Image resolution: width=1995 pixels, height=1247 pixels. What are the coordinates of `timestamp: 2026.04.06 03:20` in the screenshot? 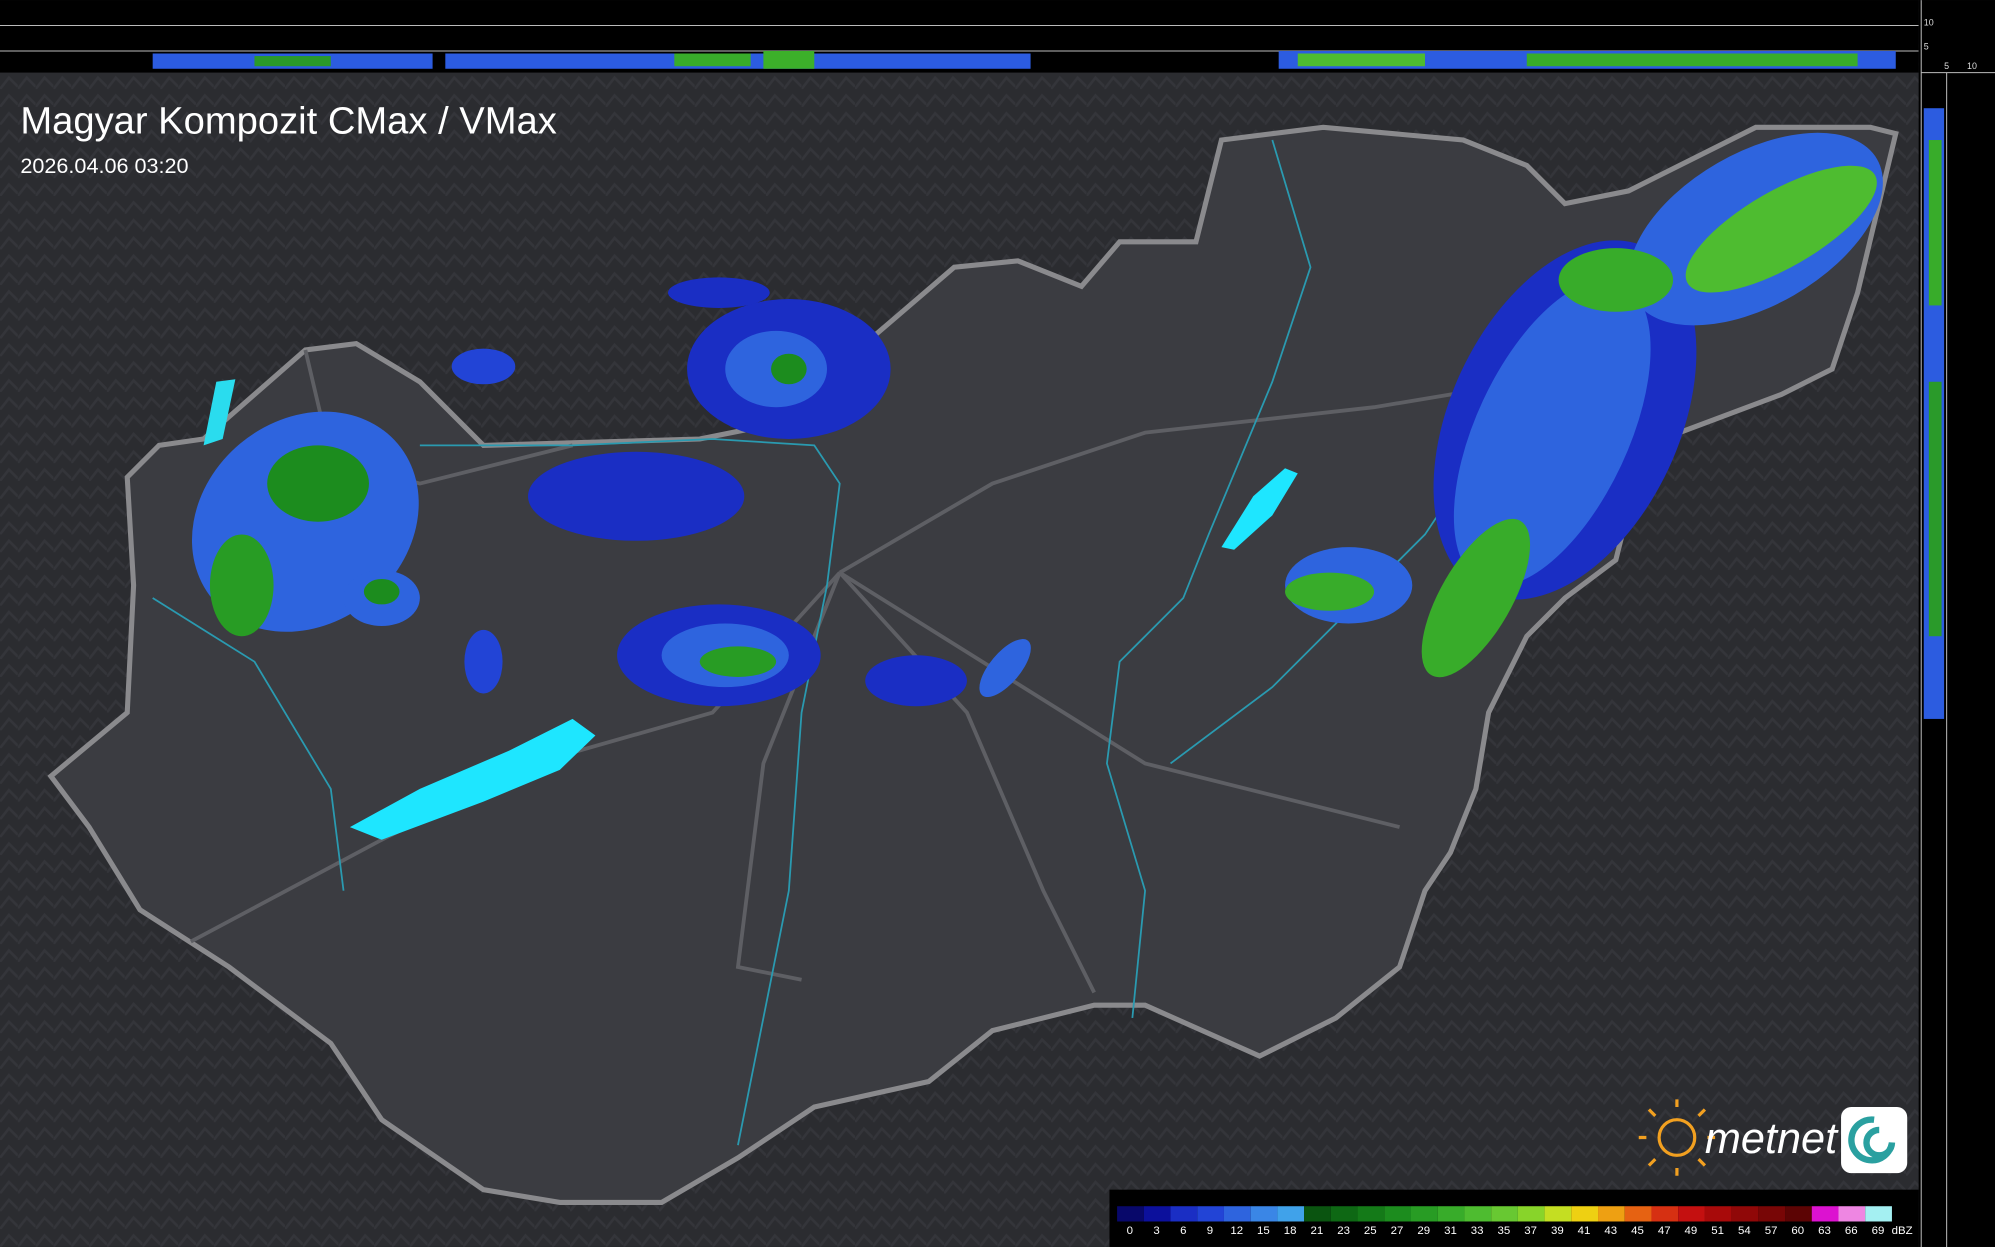 It's located at (104, 165).